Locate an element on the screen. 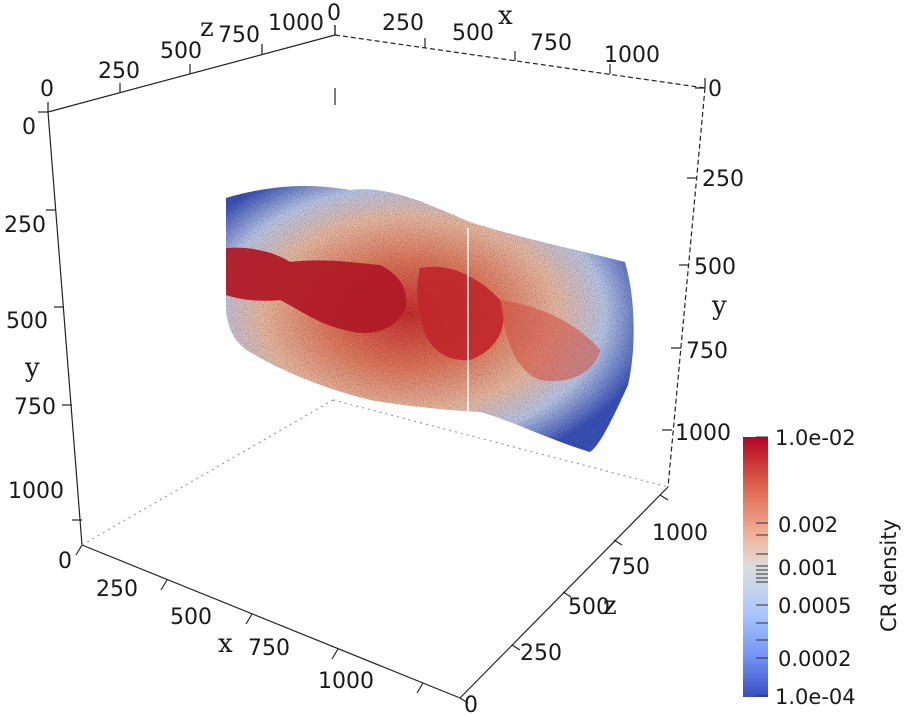 This screenshot has height=715, width=905. x-top-axis-title: x is located at coordinates (505, 16).